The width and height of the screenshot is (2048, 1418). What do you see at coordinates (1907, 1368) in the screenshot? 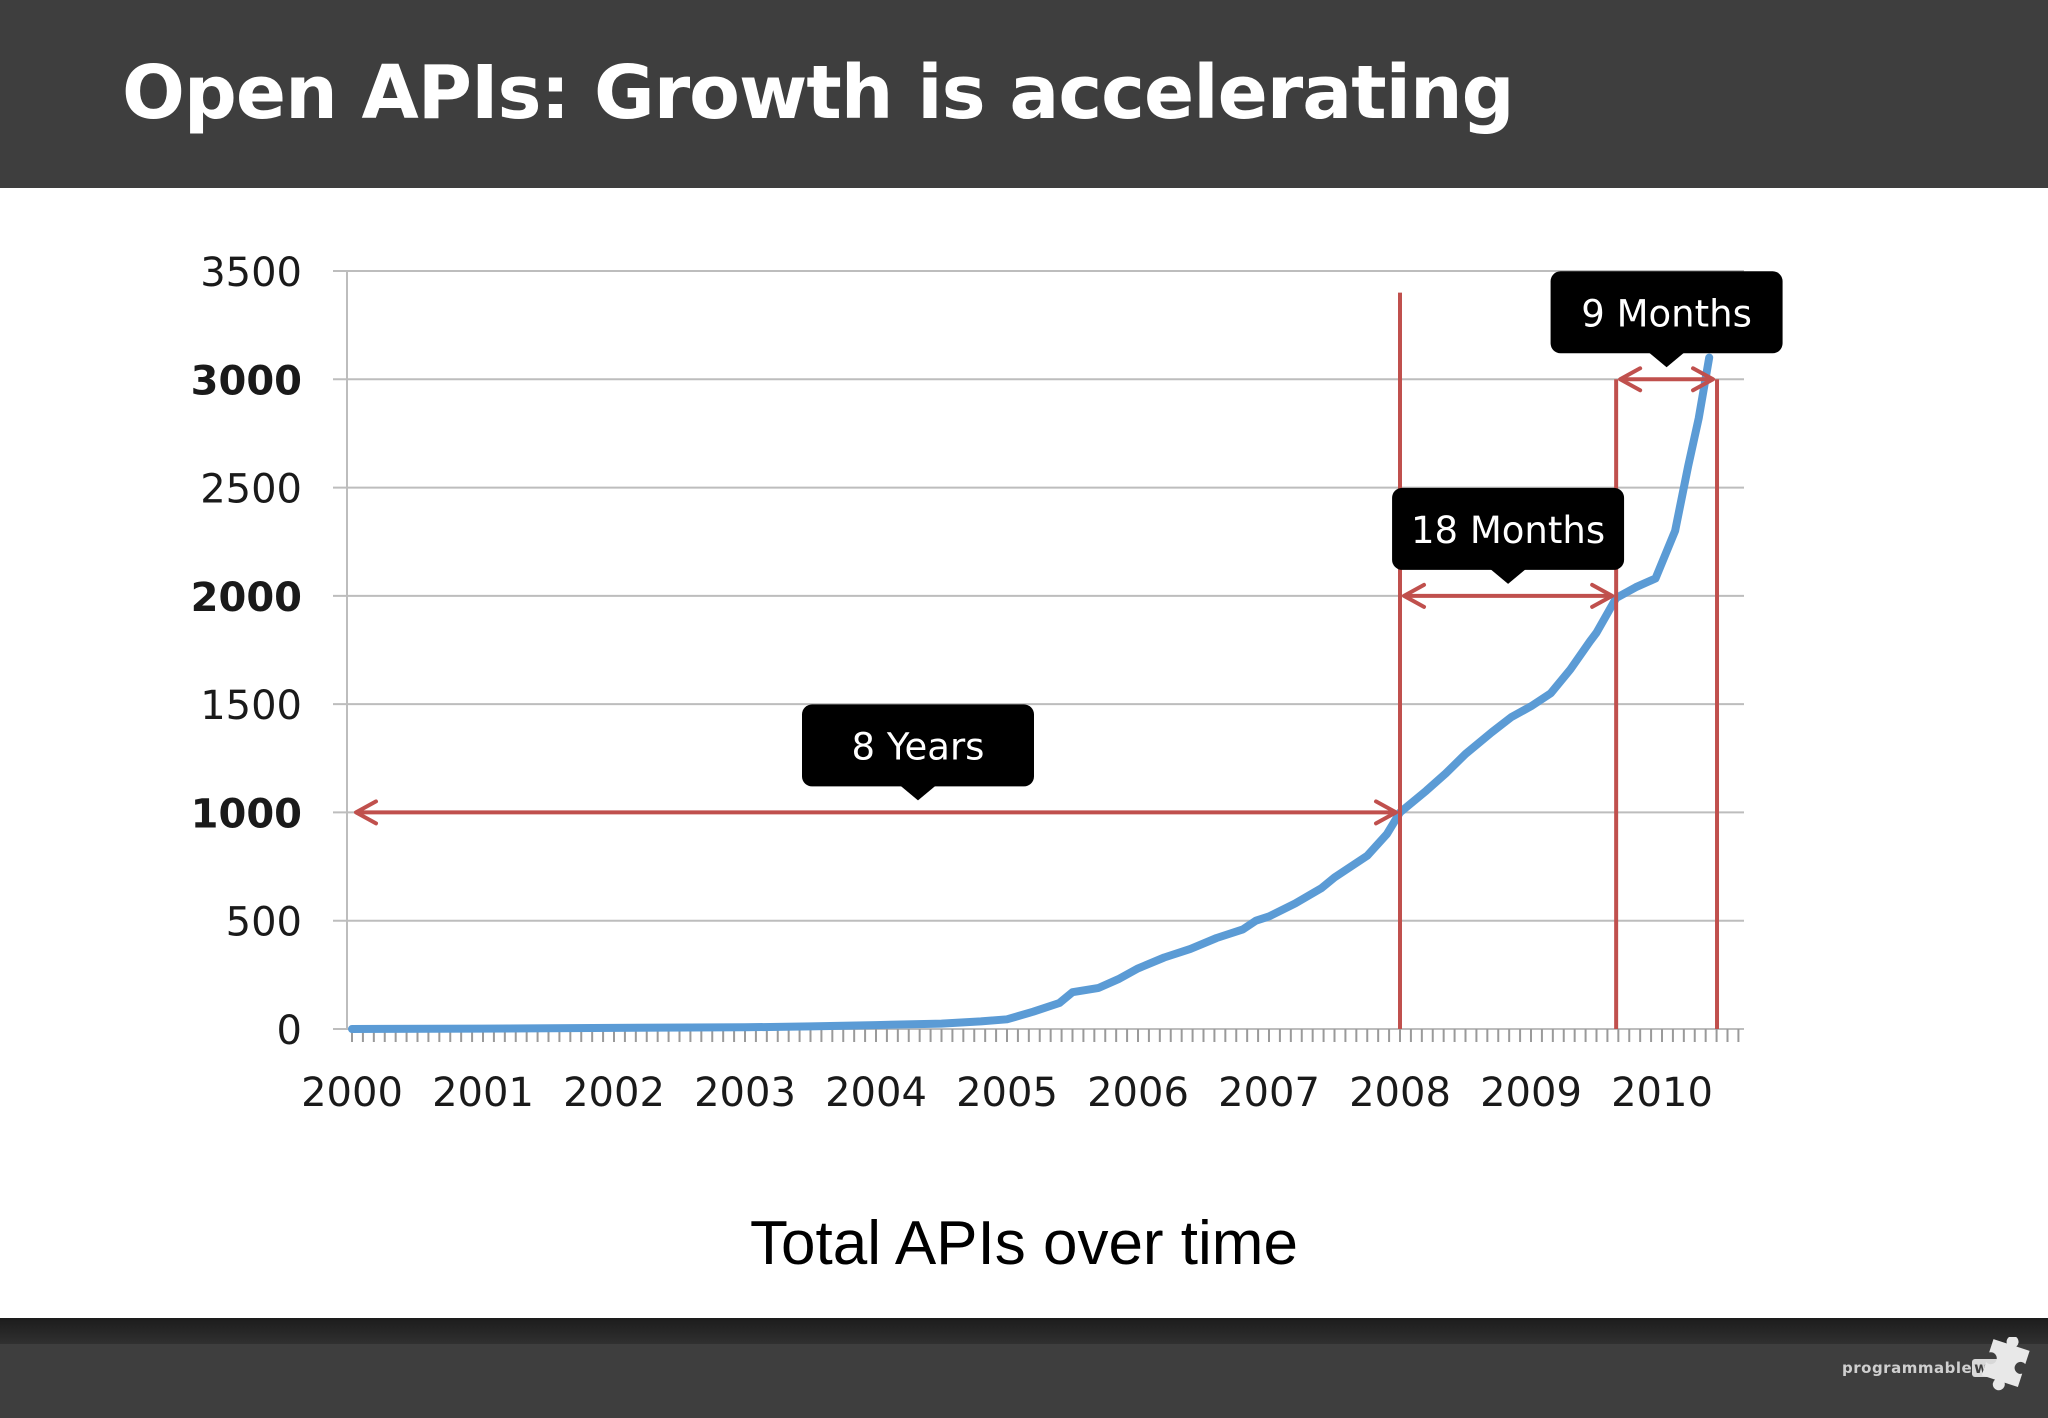
I see `logo-text: programmable` at bounding box center [1907, 1368].